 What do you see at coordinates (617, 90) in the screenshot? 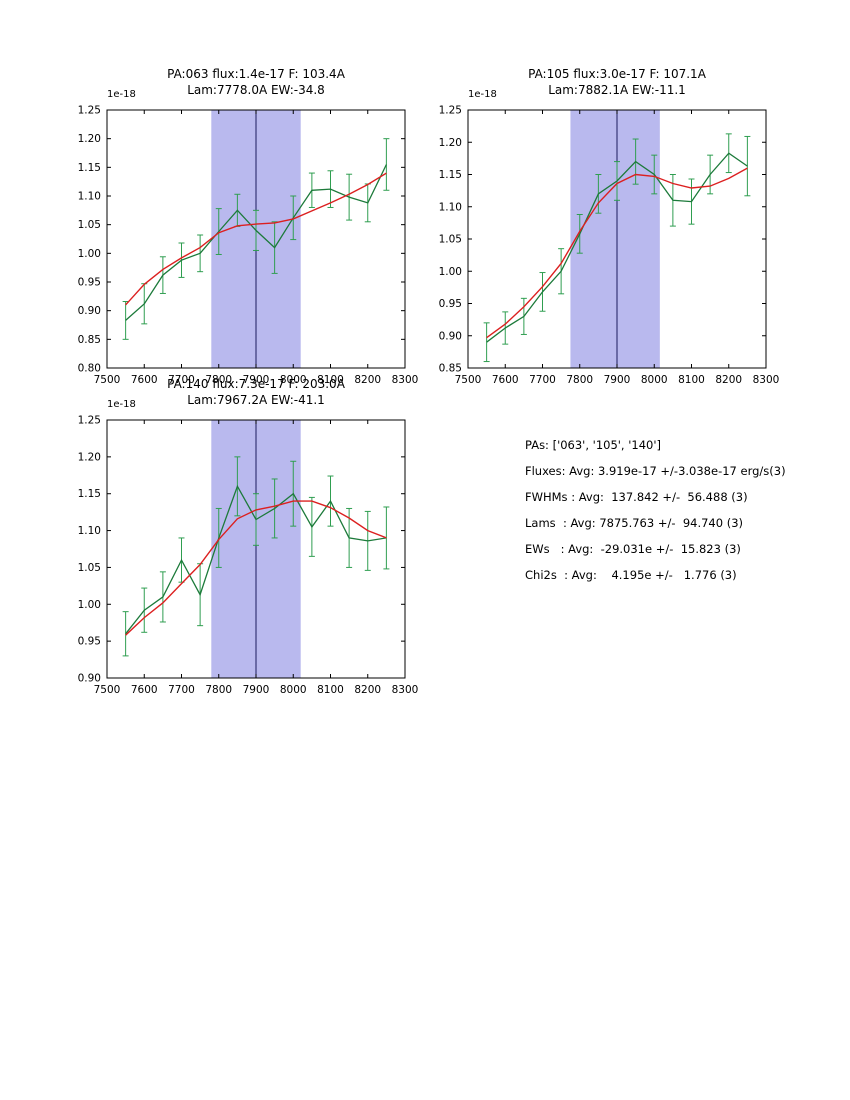
I see `chart-title-line2: Lam:7882.1A EW:-11.1` at bounding box center [617, 90].